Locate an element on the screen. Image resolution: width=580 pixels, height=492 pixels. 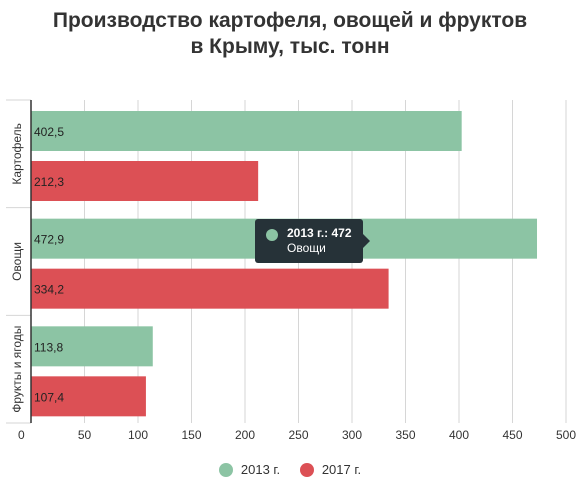
bar-value-label: 472,9 is located at coordinates (49, 240).